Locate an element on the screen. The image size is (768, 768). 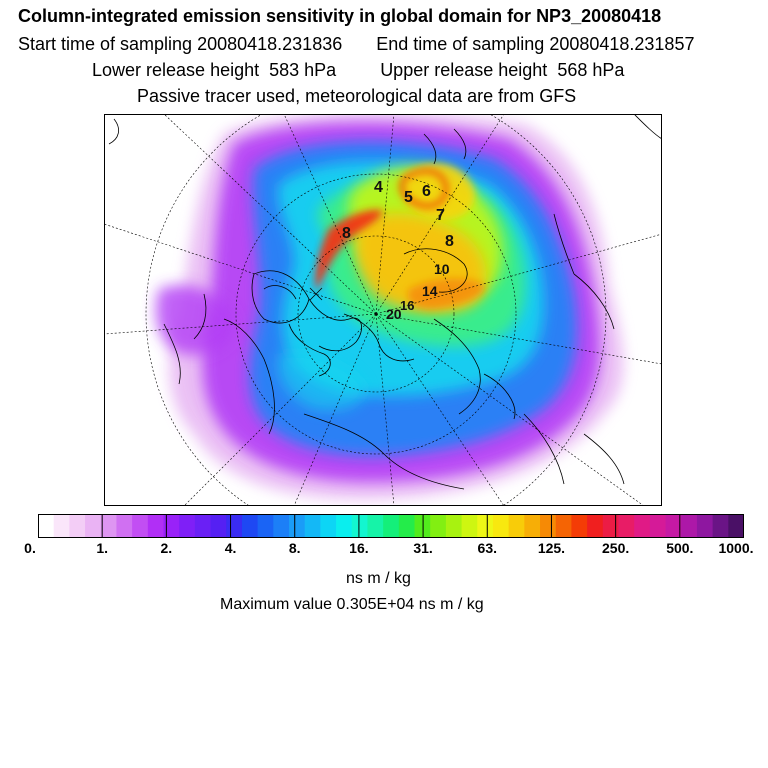
colorbar-dividers is located at coordinates (391, 526).